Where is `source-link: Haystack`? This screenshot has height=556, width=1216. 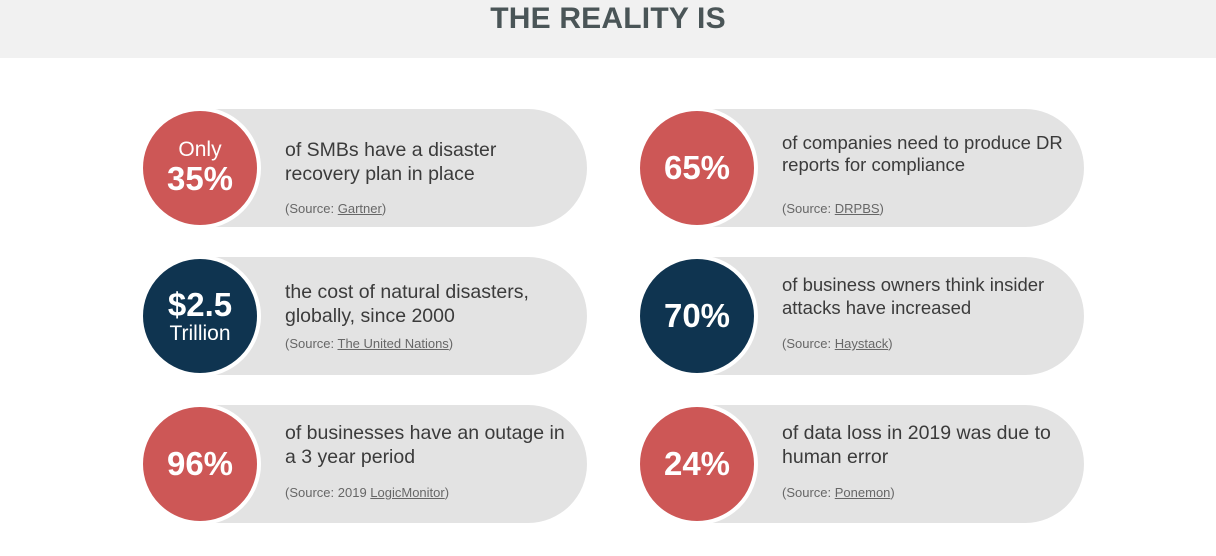
source-link: Haystack is located at coordinates (861, 343).